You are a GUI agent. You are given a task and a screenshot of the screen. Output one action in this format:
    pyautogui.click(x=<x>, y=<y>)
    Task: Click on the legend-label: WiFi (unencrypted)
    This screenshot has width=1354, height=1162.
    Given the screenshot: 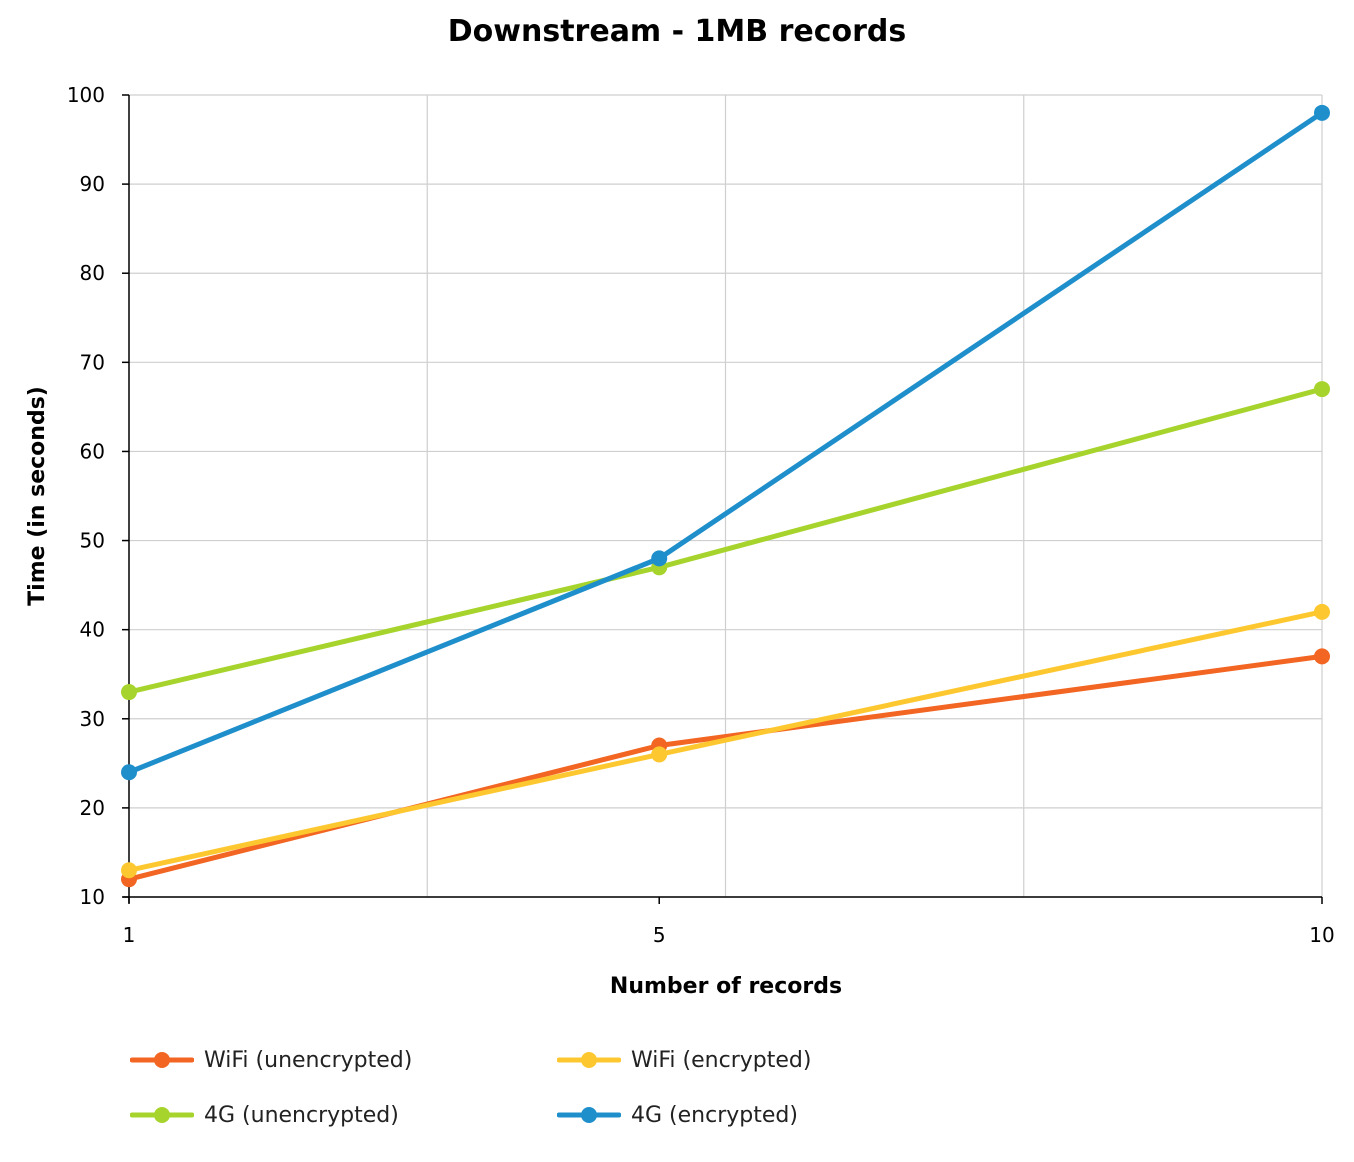 What is the action you would take?
    pyautogui.click(x=308, y=1060)
    